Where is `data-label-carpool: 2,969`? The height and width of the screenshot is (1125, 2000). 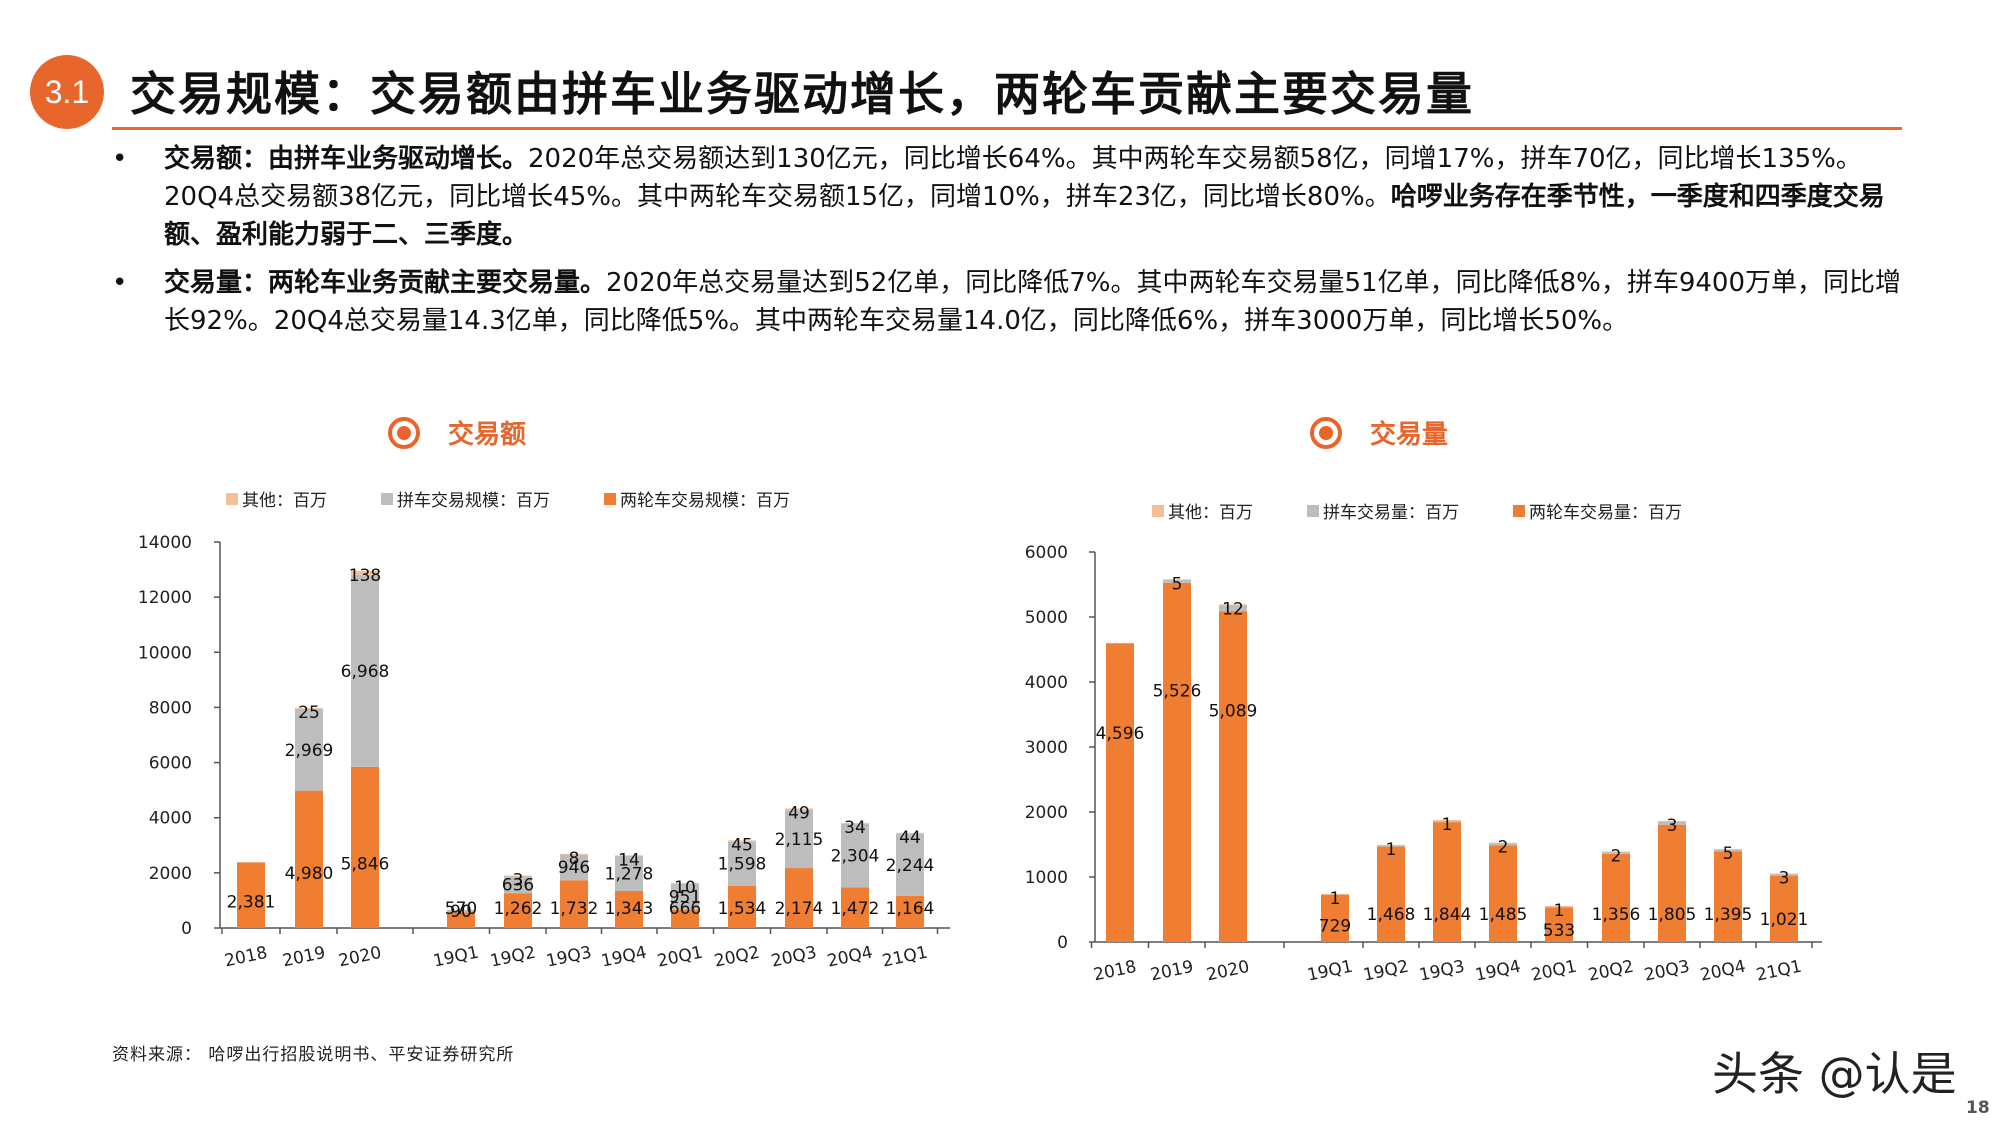
data-label-carpool: 2,969 is located at coordinates (309, 751).